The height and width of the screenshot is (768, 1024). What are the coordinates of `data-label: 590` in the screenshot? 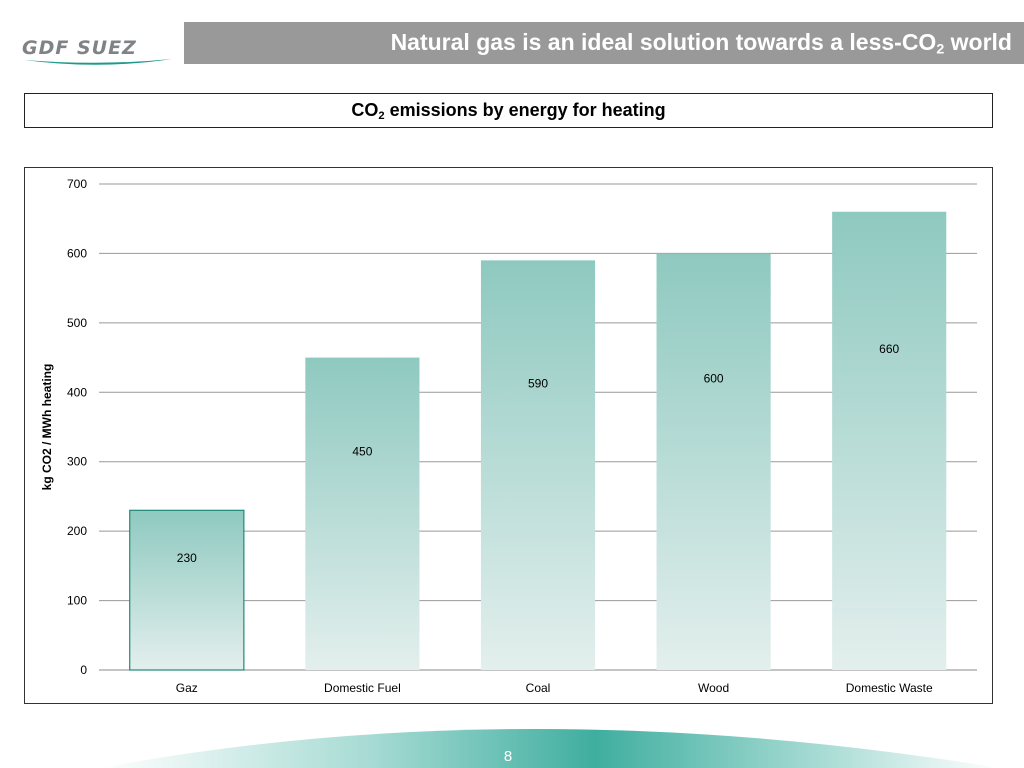 It's located at (538, 383).